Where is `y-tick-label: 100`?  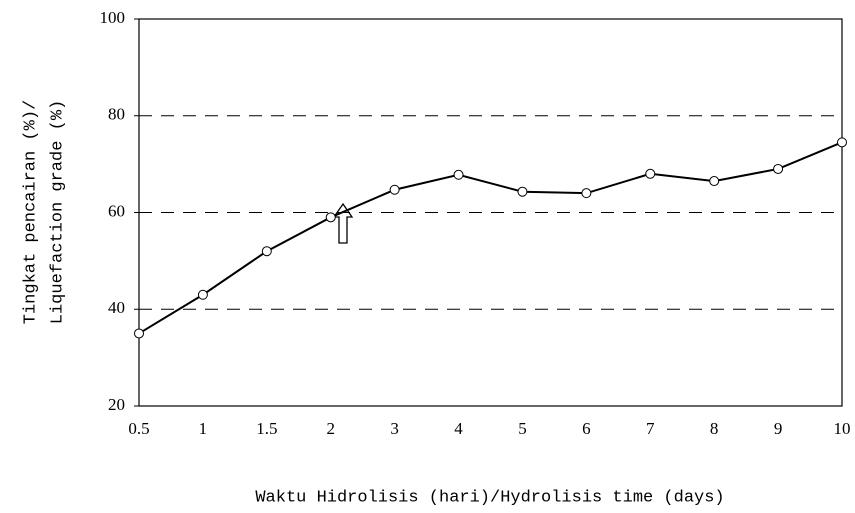 y-tick-label: 100 is located at coordinates (113, 17).